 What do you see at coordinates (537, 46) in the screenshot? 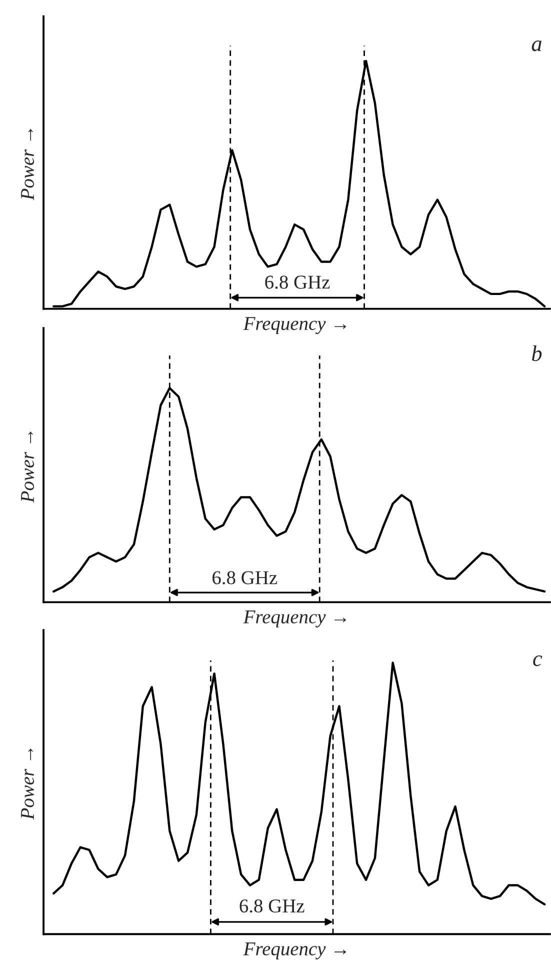
I see `chart-title: a` at bounding box center [537, 46].